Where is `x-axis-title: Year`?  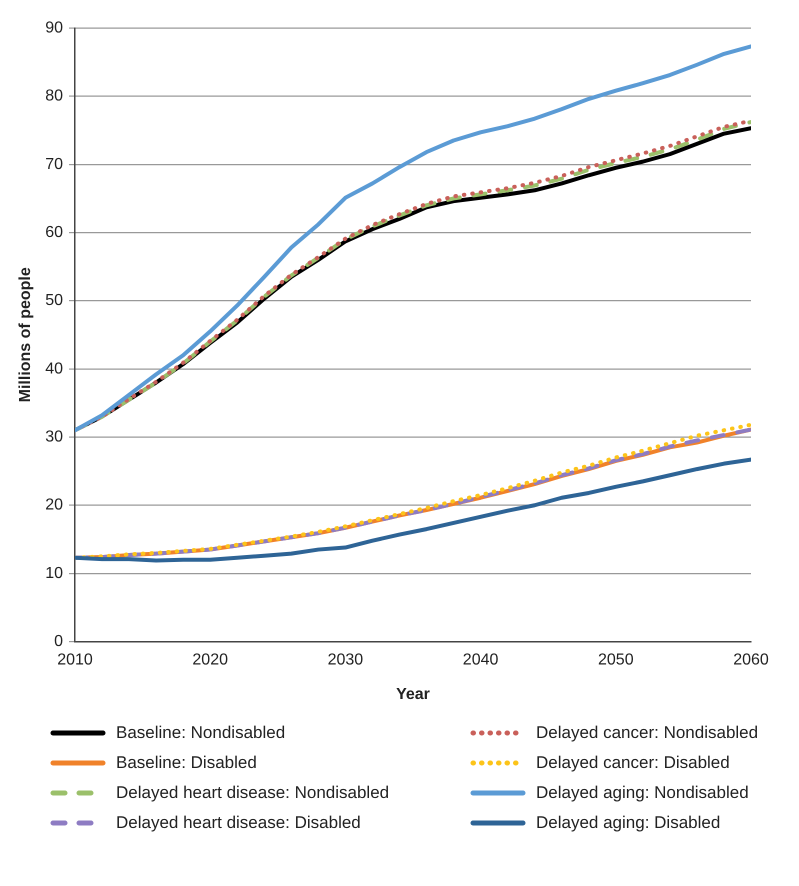
x-axis-title: Year is located at coordinates (413, 694).